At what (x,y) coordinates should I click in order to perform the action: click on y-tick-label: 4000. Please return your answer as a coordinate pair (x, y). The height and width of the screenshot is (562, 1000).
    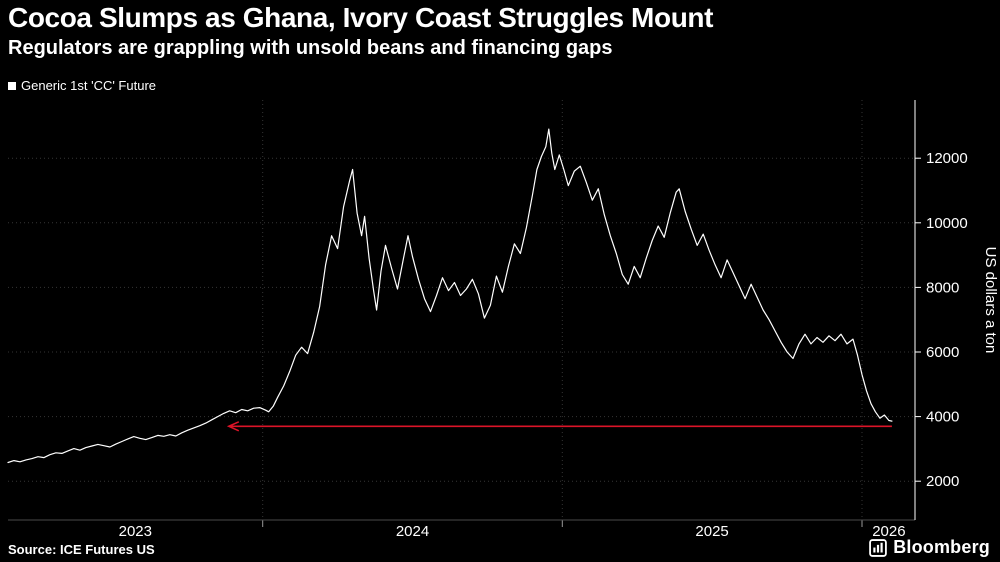
    Looking at the image, I should click on (942, 417).